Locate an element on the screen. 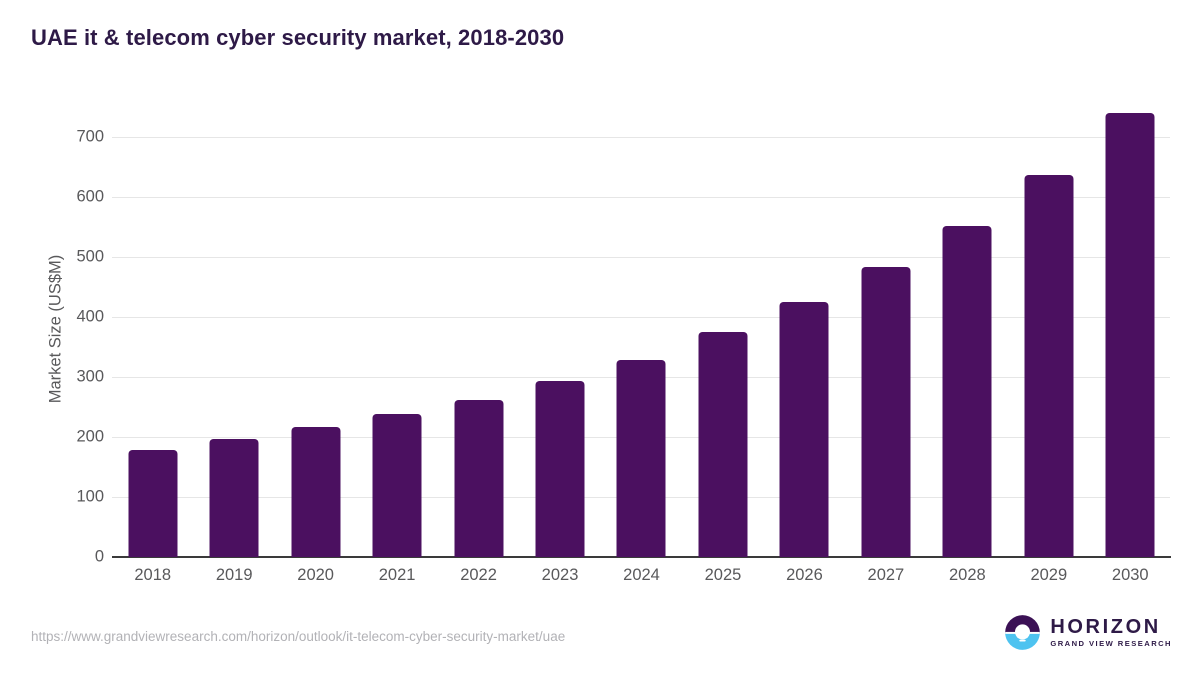 This screenshot has height=675, width=1200. x-axis-tick-label: 2024 is located at coordinates (641, 575).